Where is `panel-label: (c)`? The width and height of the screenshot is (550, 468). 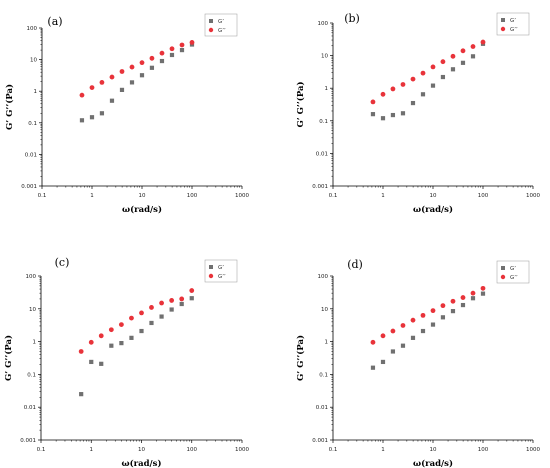
panel-label: (c) is located at coordinates (62, 262).